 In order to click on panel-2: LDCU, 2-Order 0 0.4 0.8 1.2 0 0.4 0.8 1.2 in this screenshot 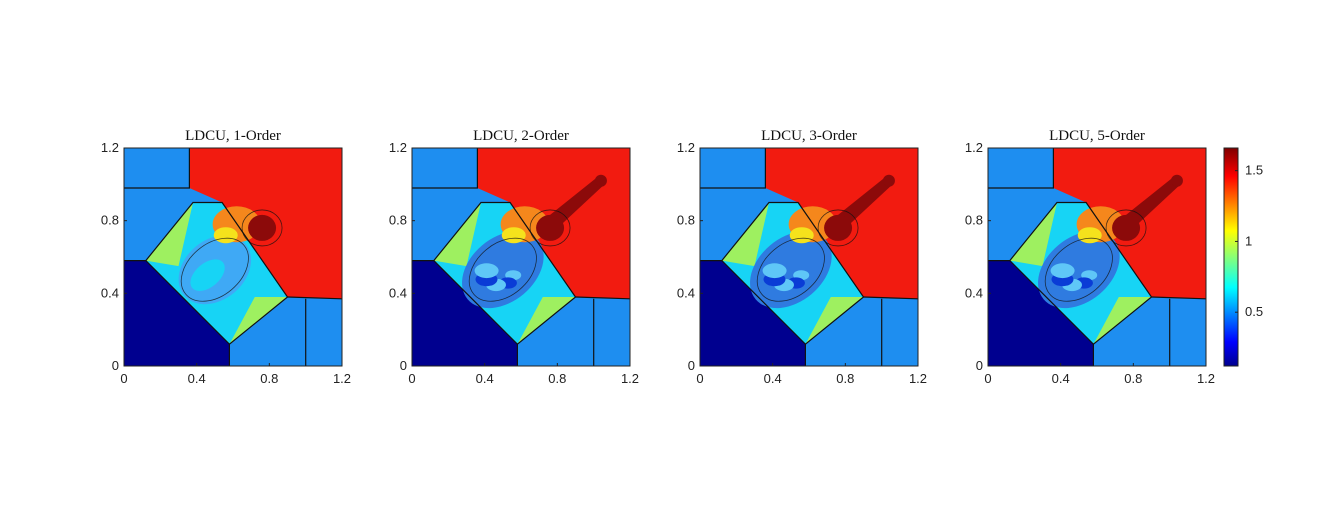, I will do `click(514, 257)`.